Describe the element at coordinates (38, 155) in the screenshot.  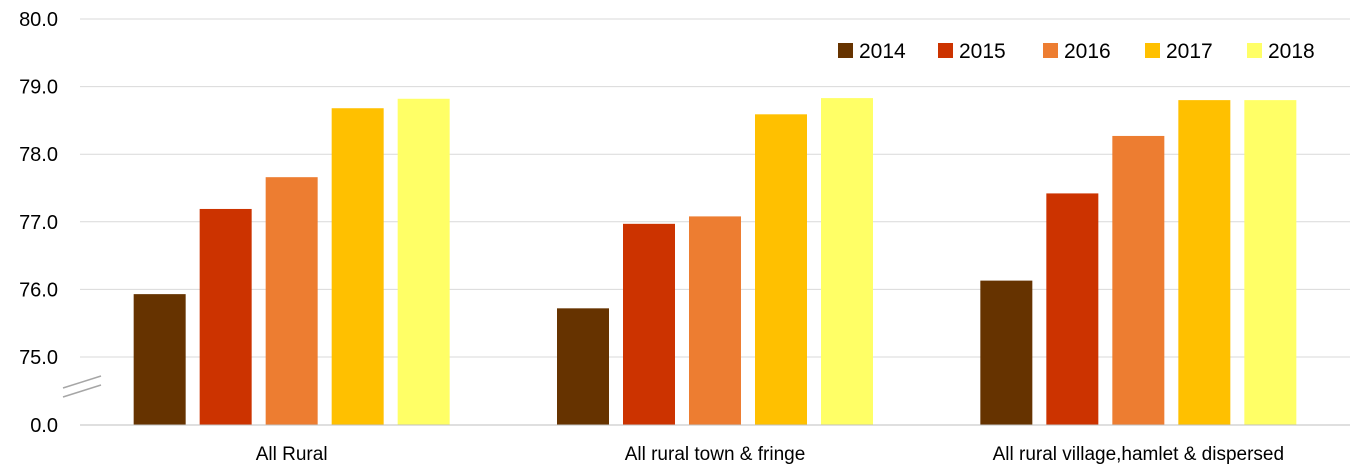
I see `y-tick-label: 78.0` at that location.